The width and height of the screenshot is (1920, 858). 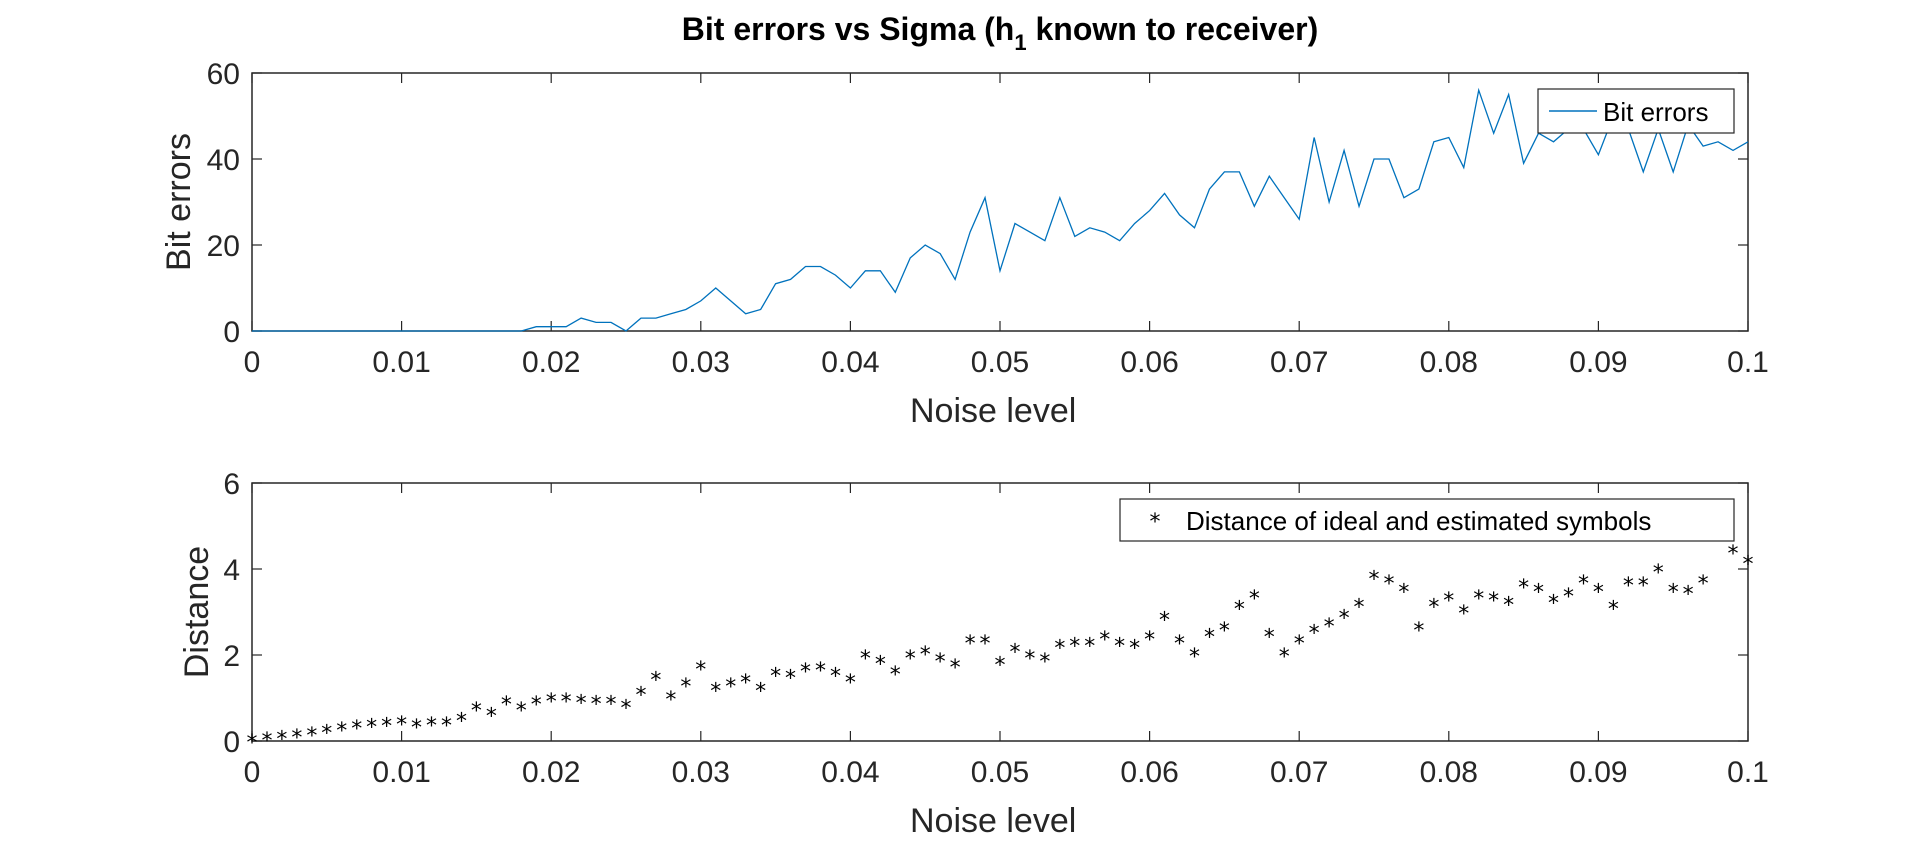 What do you see at coordinates (551, 772) in the screenshot?
I see `bottom-x-tick-label: 0.02` at bounding box center [551, 772].